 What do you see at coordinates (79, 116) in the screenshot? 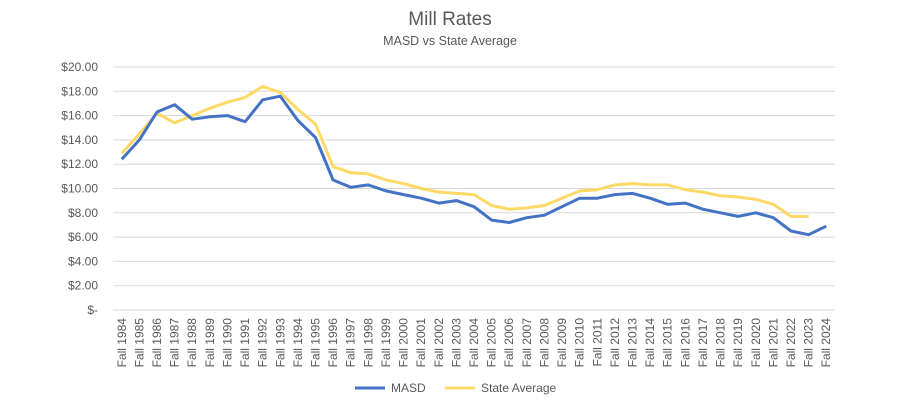
I see `y-tick-label: $16.00` at bounding box center [79, 116].